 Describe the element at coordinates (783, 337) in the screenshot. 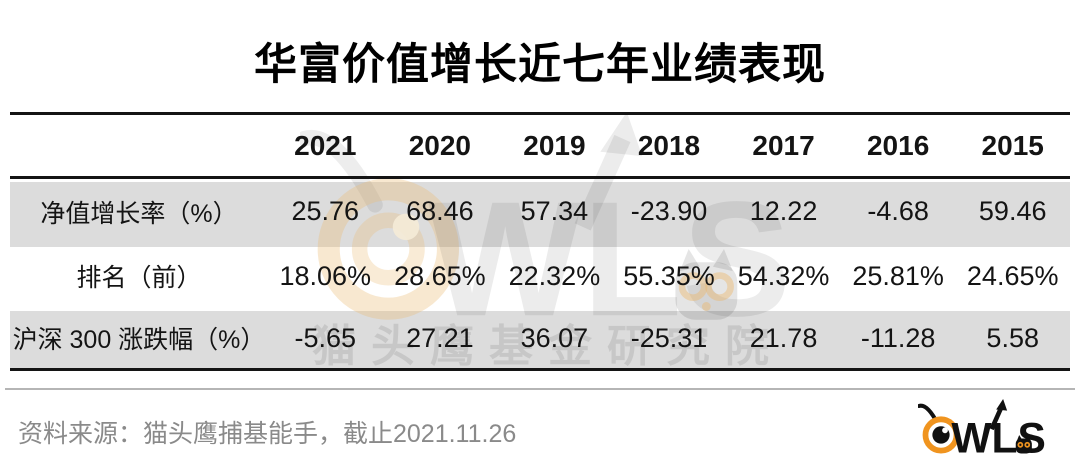

I see `value-cell: 21.78` at that location.